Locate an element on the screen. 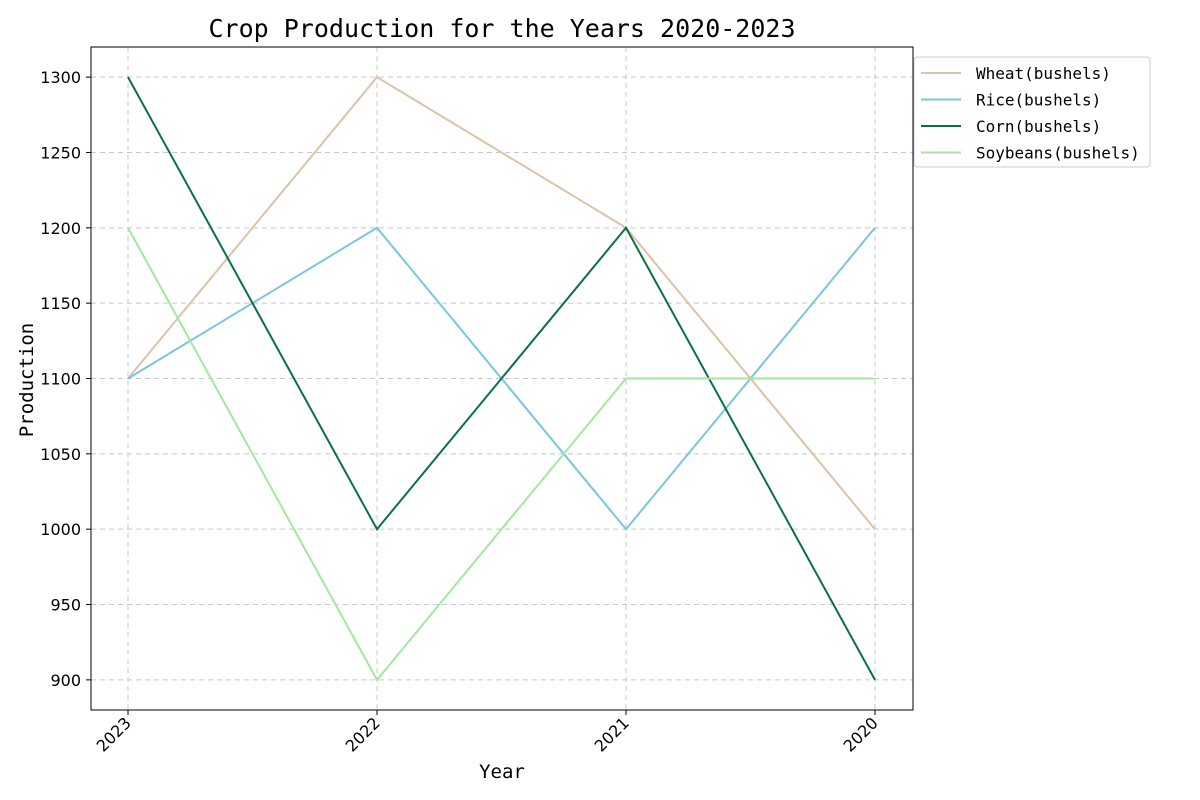  x-tick-label: 2022 is located at coordinates (363, 734).